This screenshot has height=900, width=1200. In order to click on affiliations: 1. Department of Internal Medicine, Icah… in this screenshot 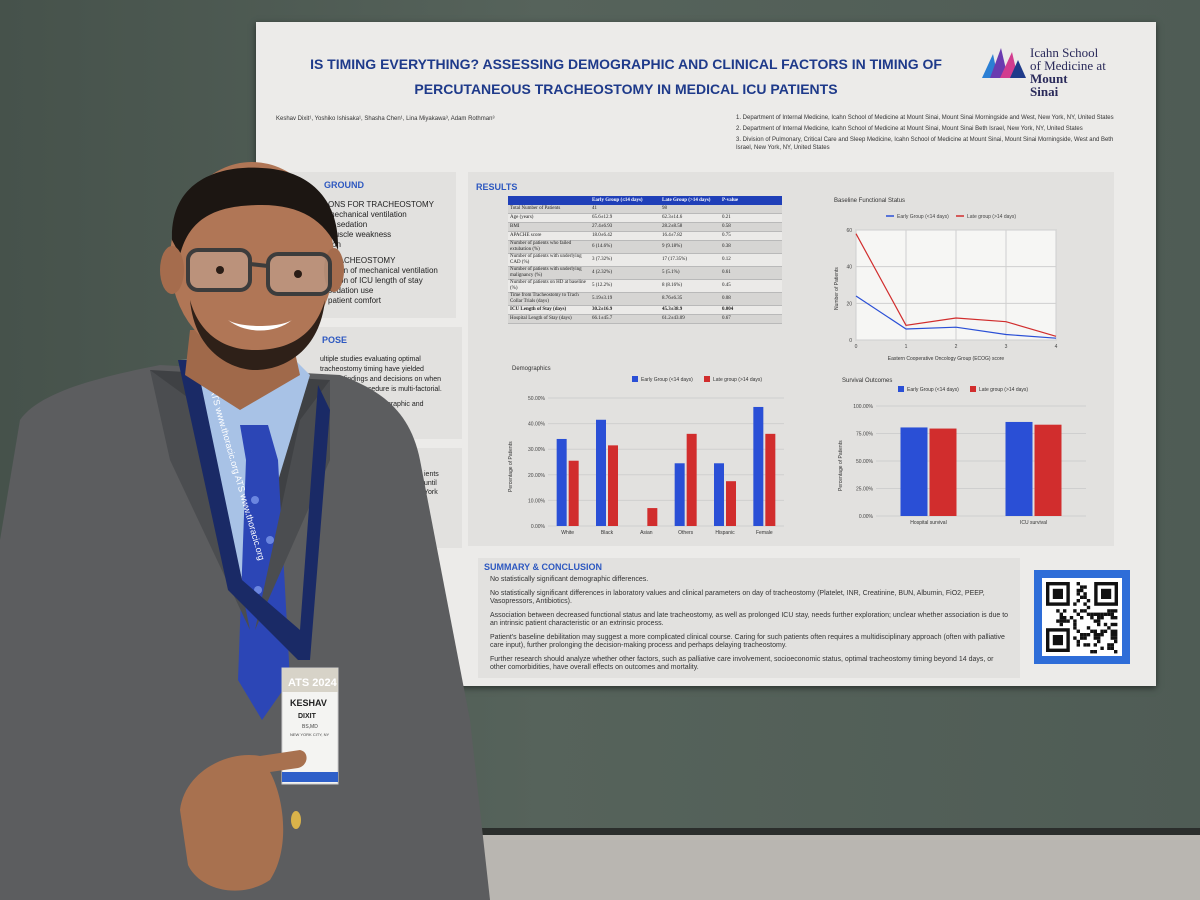, I will do `click(931, 134)`.